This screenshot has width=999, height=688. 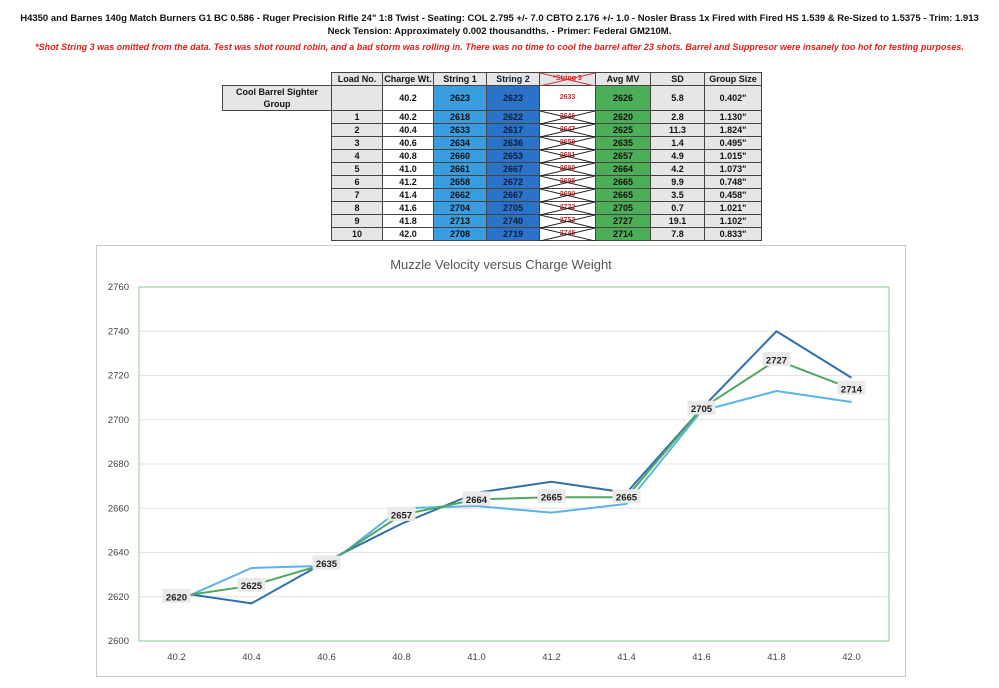 I want to click on data-label: 2665, so click(x=552, y=498).